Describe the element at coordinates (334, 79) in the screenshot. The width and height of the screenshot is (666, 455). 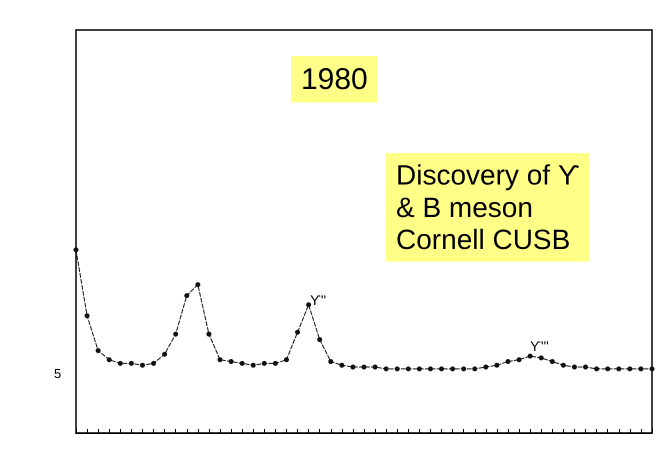
I see `text: 1980` at that location.